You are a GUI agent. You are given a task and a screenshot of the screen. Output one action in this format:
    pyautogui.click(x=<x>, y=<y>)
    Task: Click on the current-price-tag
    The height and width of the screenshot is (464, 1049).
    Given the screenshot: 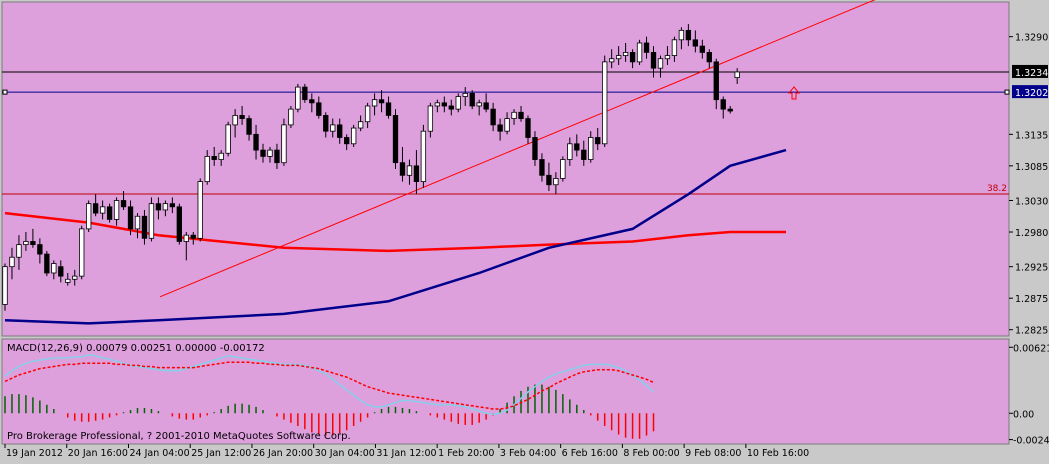 What is the action you would take?
    pyautogui.click(x=1030, y=71)
    